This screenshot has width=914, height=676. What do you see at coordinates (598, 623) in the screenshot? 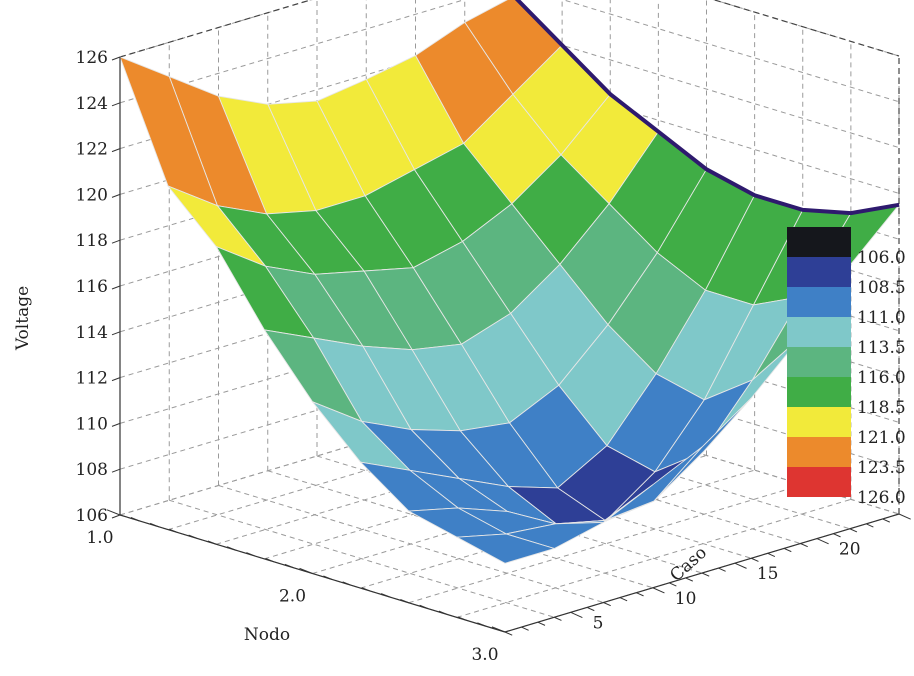
I see `y-tick-label: 5` at bounding box center [598, 623].